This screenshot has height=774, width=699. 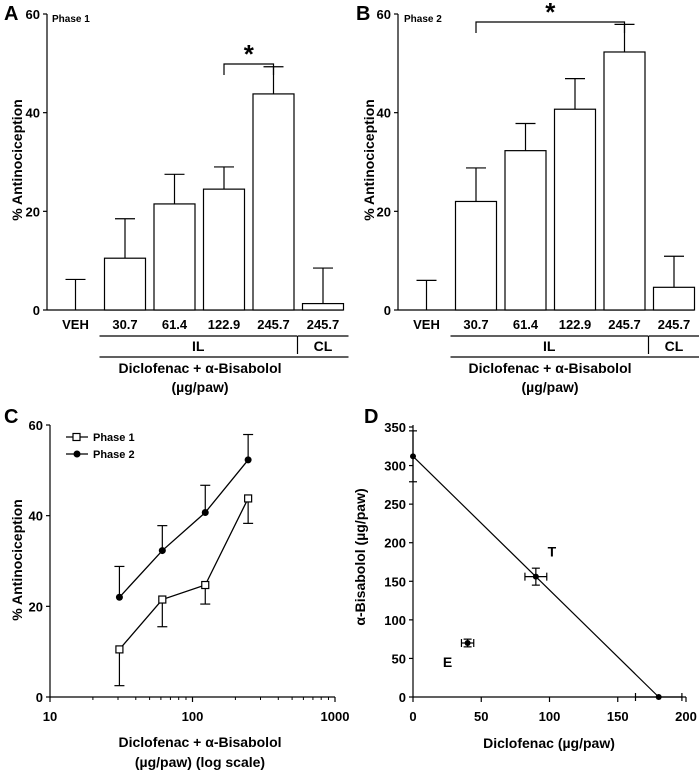 I want to click on panel-c-xlabel-line2: (µg/paw) (log scale), so click(x=200, y=762).